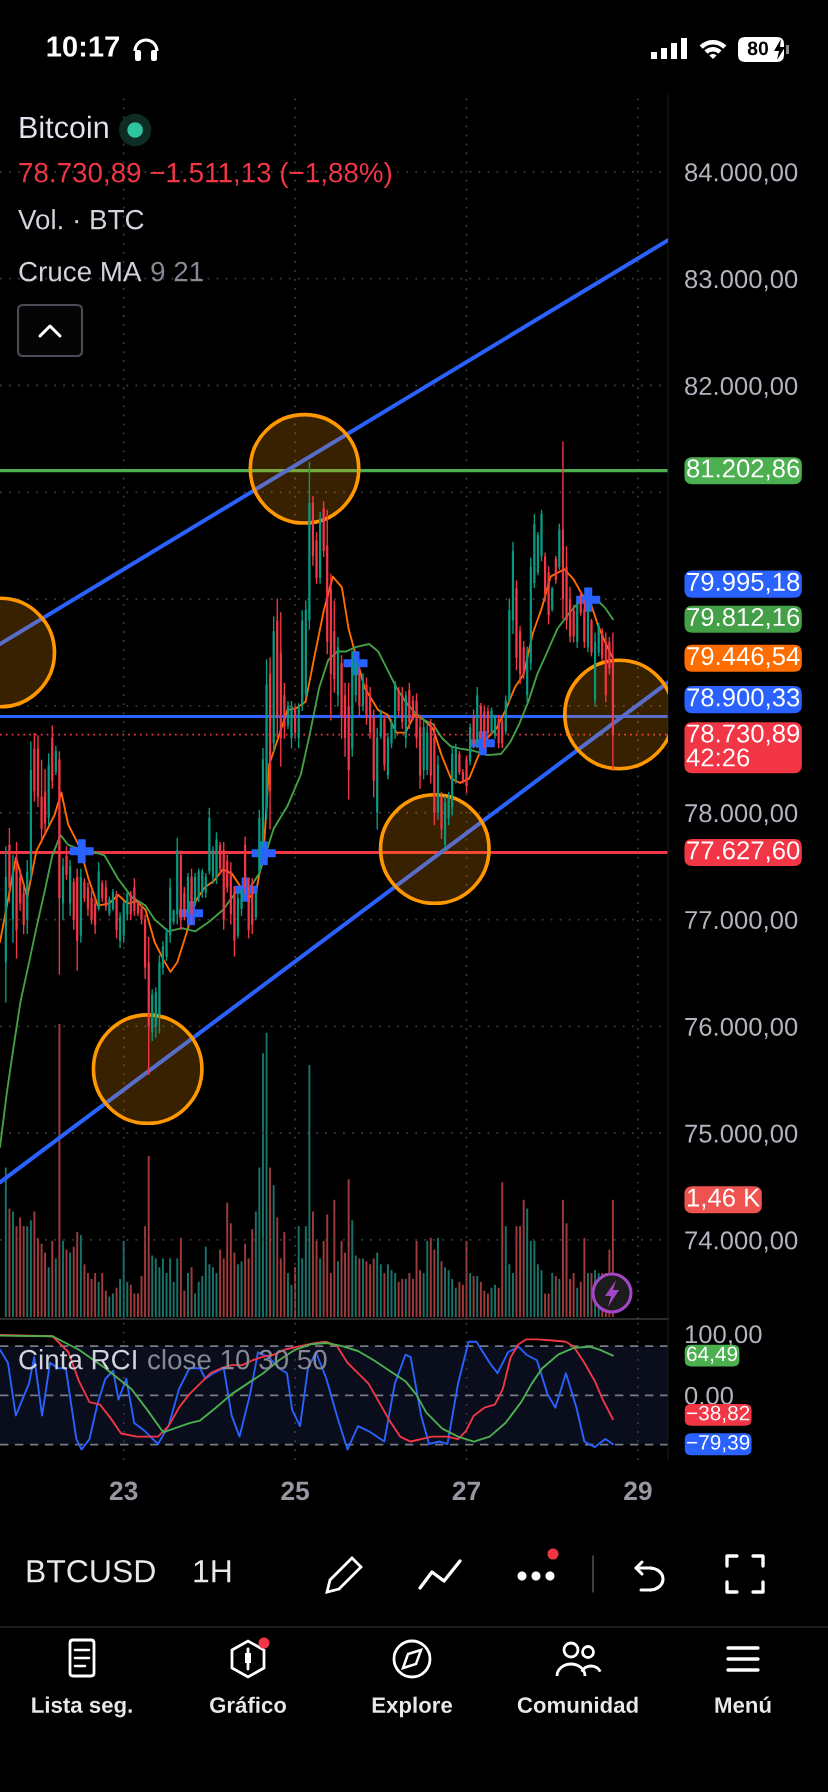  Describe the element at coordinates (741, 174) in the screenshot. I see `y-tick-label: 84.000,00` at that location.